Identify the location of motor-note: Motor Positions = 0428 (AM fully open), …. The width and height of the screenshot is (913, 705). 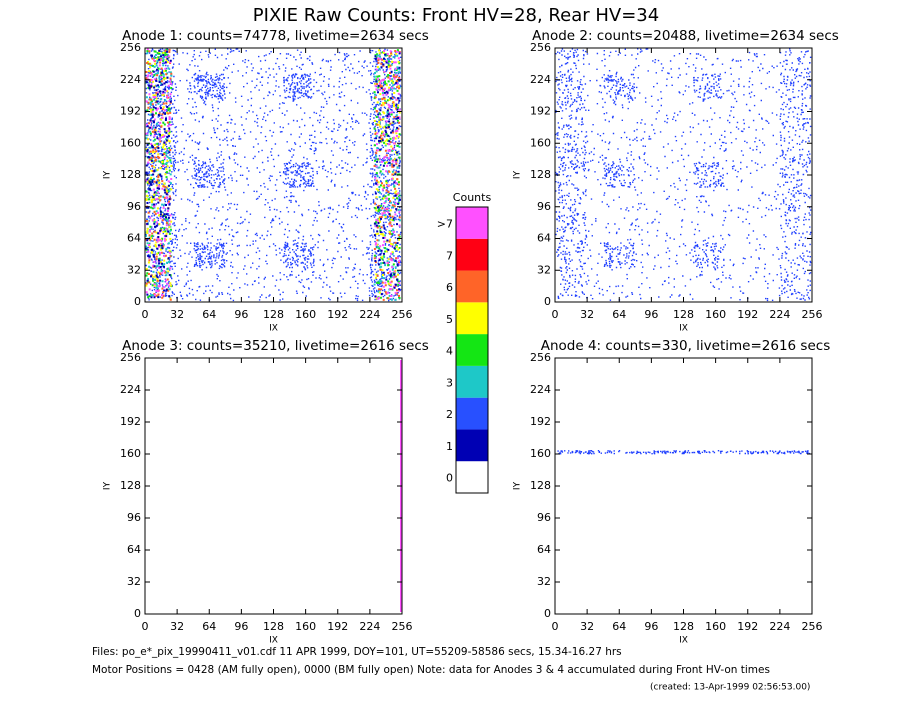
(431, 670).